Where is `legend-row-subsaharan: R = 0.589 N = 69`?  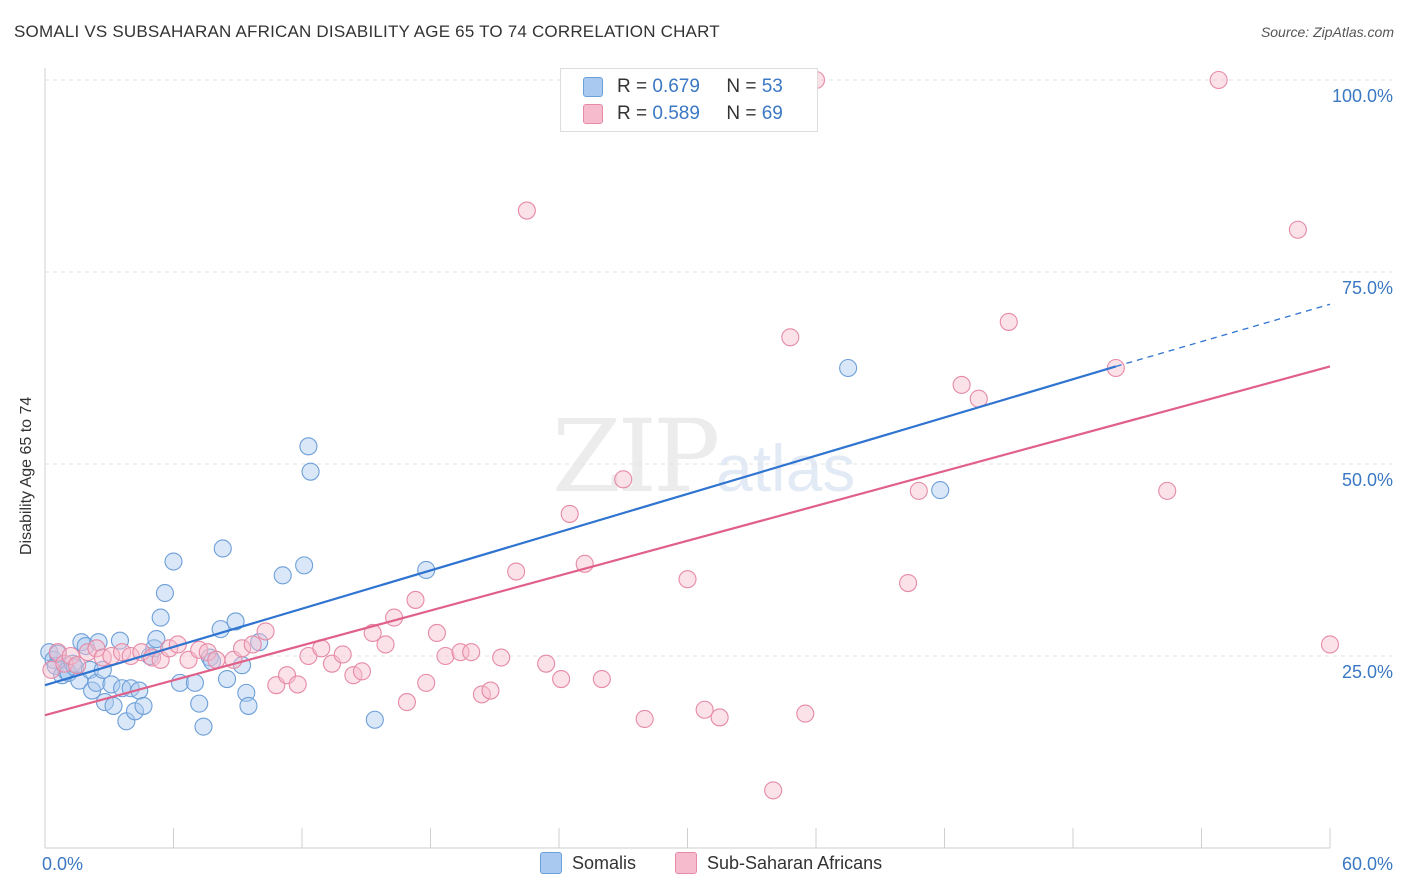 legend-row-subsaharan: R = 0.589 N = 69 is located at coordinates (683, 114).